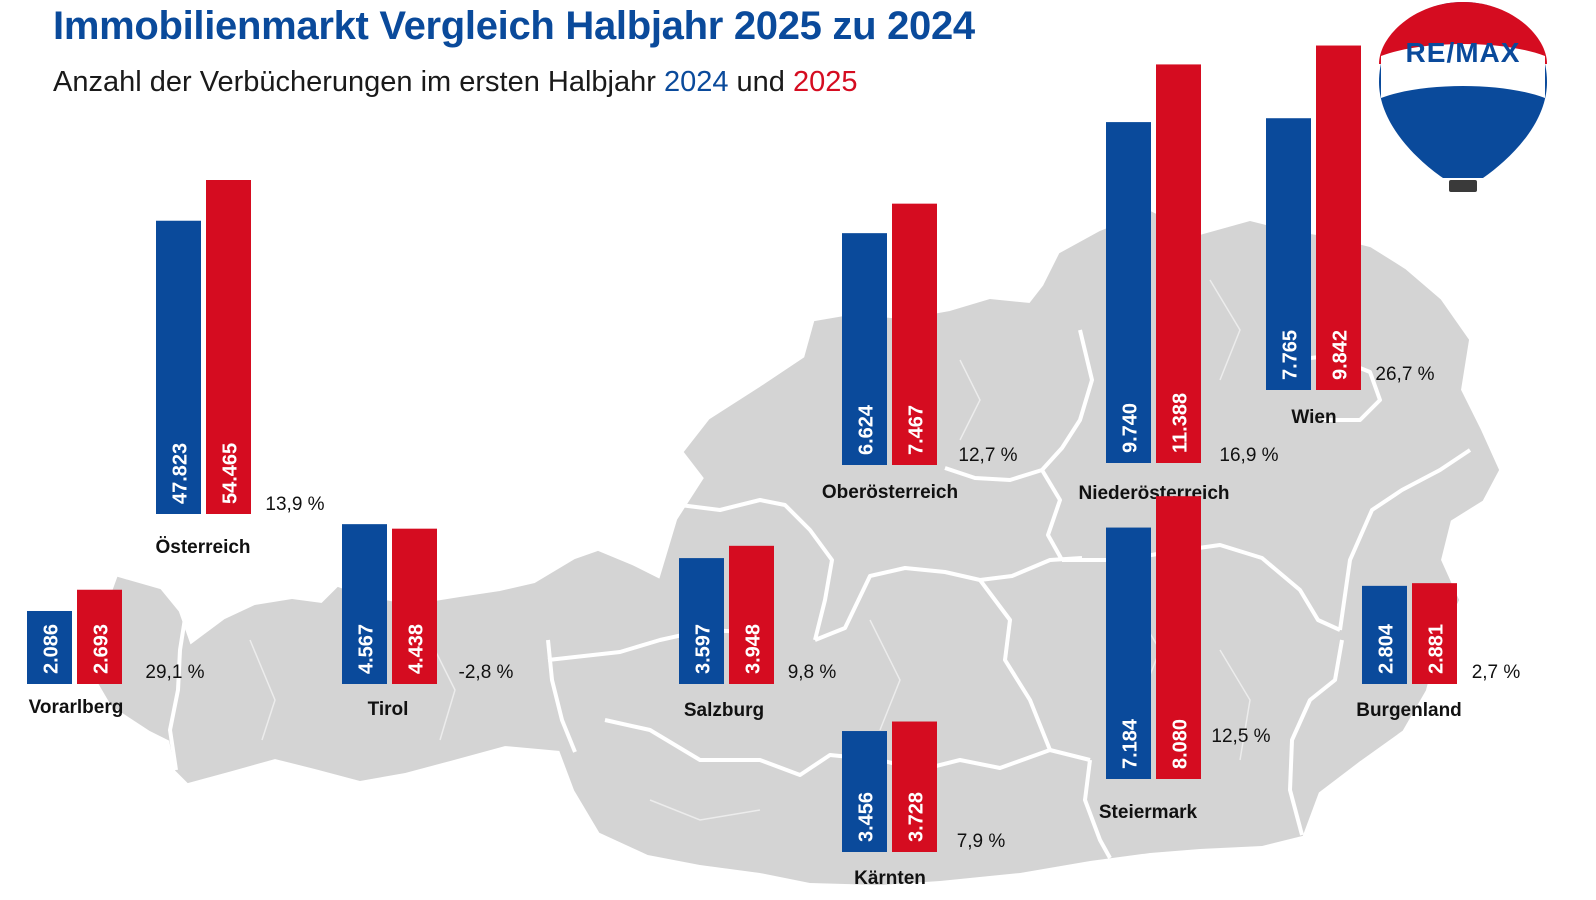  What do you see at coordinates (987, 455) in the screenshot?
I see `change-label-oberosterreich: 12,7 %` at bounding box center [987, 455].